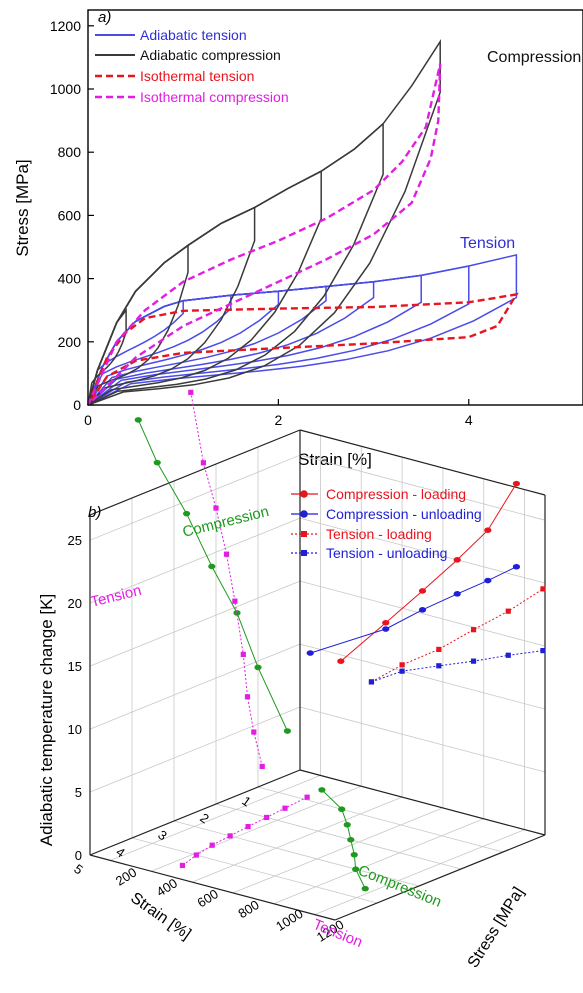 The width and height of the screenshot is (583, 993). Describe the element at coordinates (104, 17) in the screenshot. I see `panel-a-label: a)` at that location.